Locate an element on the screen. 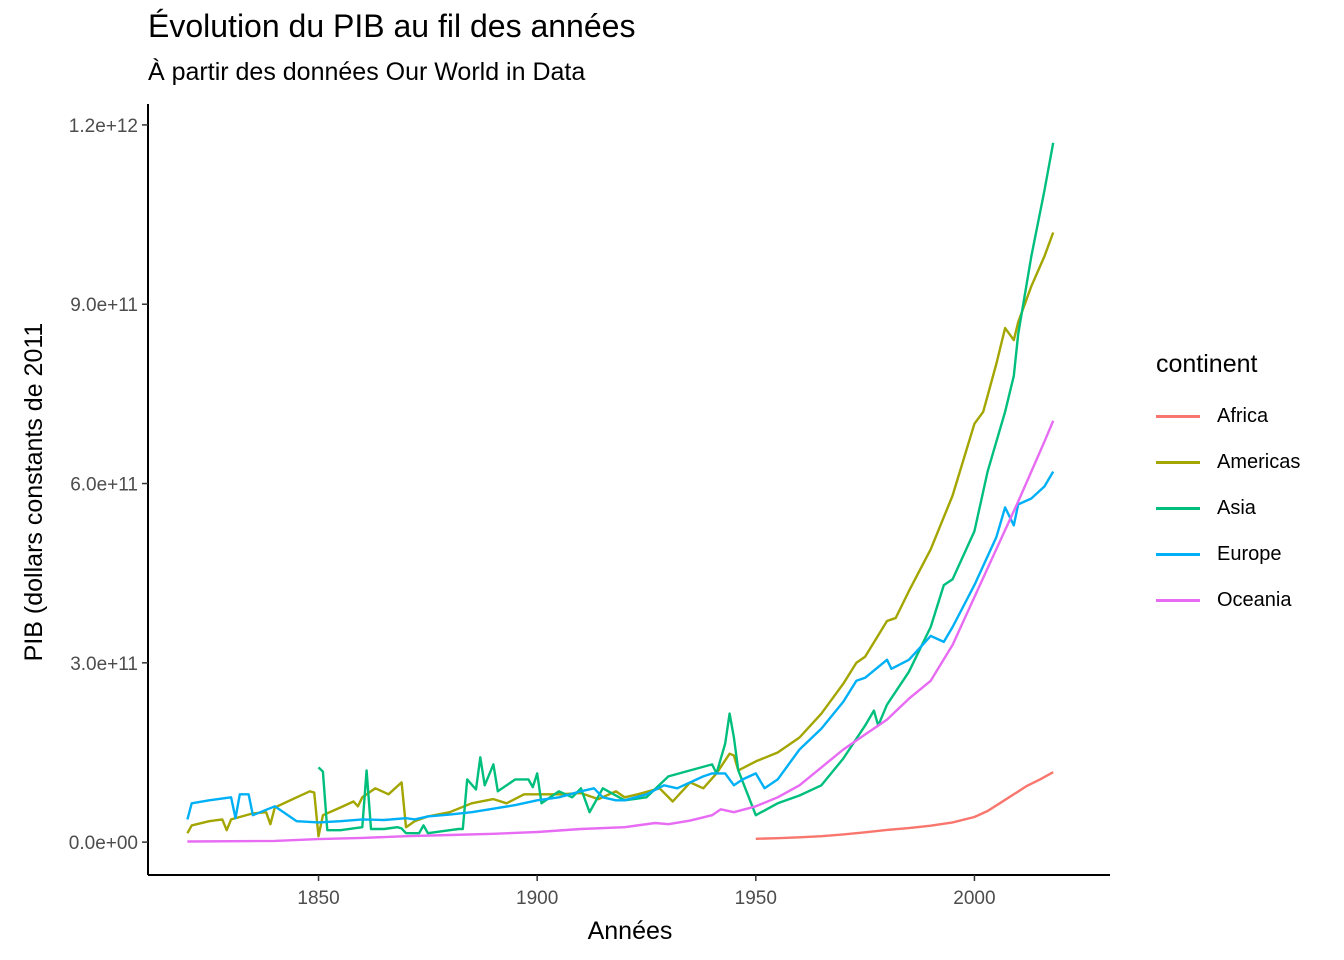 This screenshot has height=960, width=1344. y-axis-title: PIB (dollars constants de 2011 is located at coordinates (34, 492).